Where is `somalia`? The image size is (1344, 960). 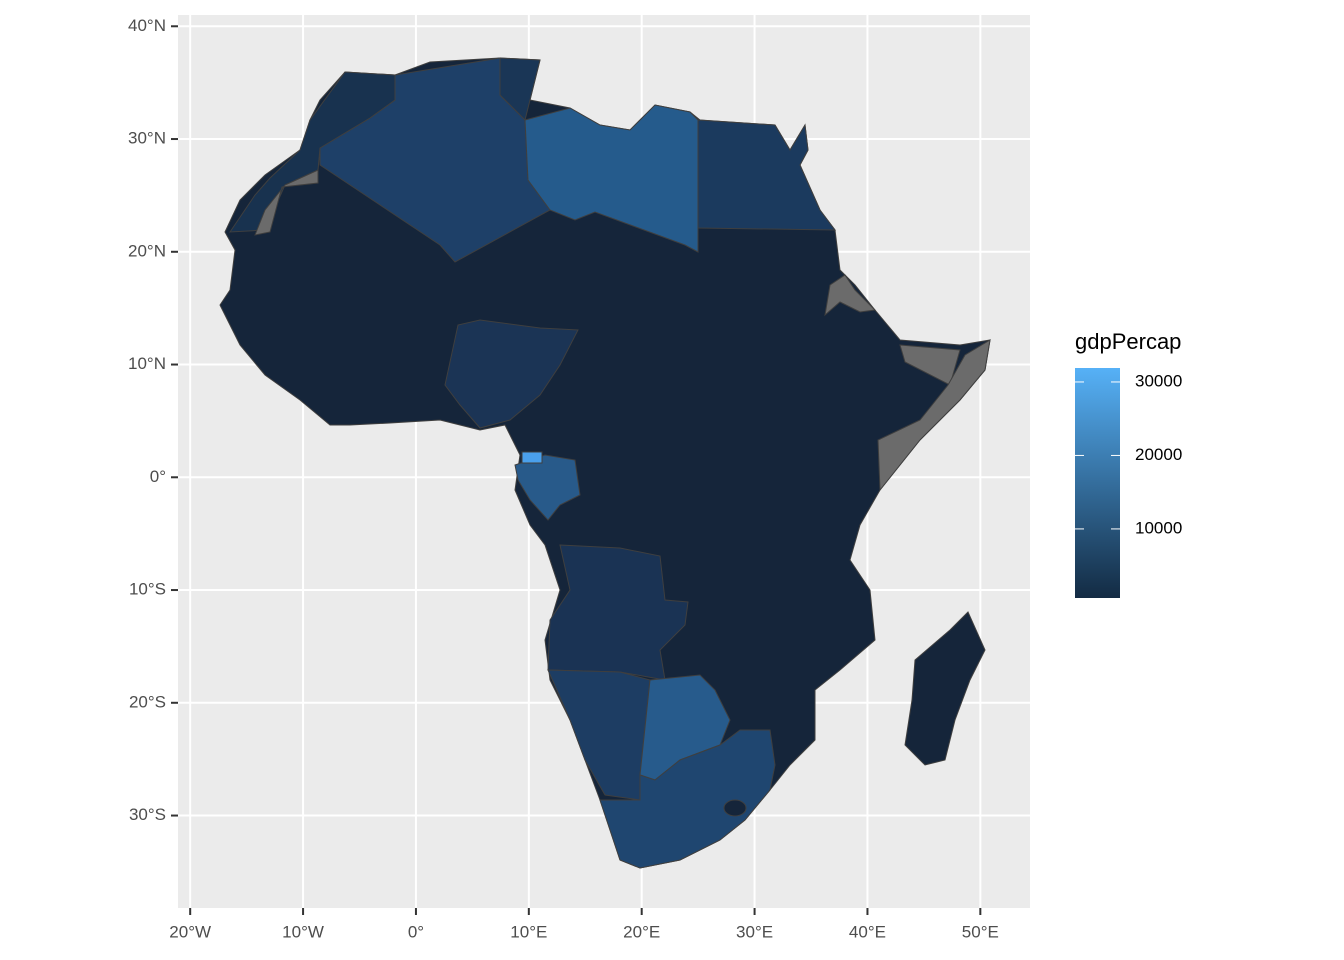 somalia is located at coordinates (934, 415).